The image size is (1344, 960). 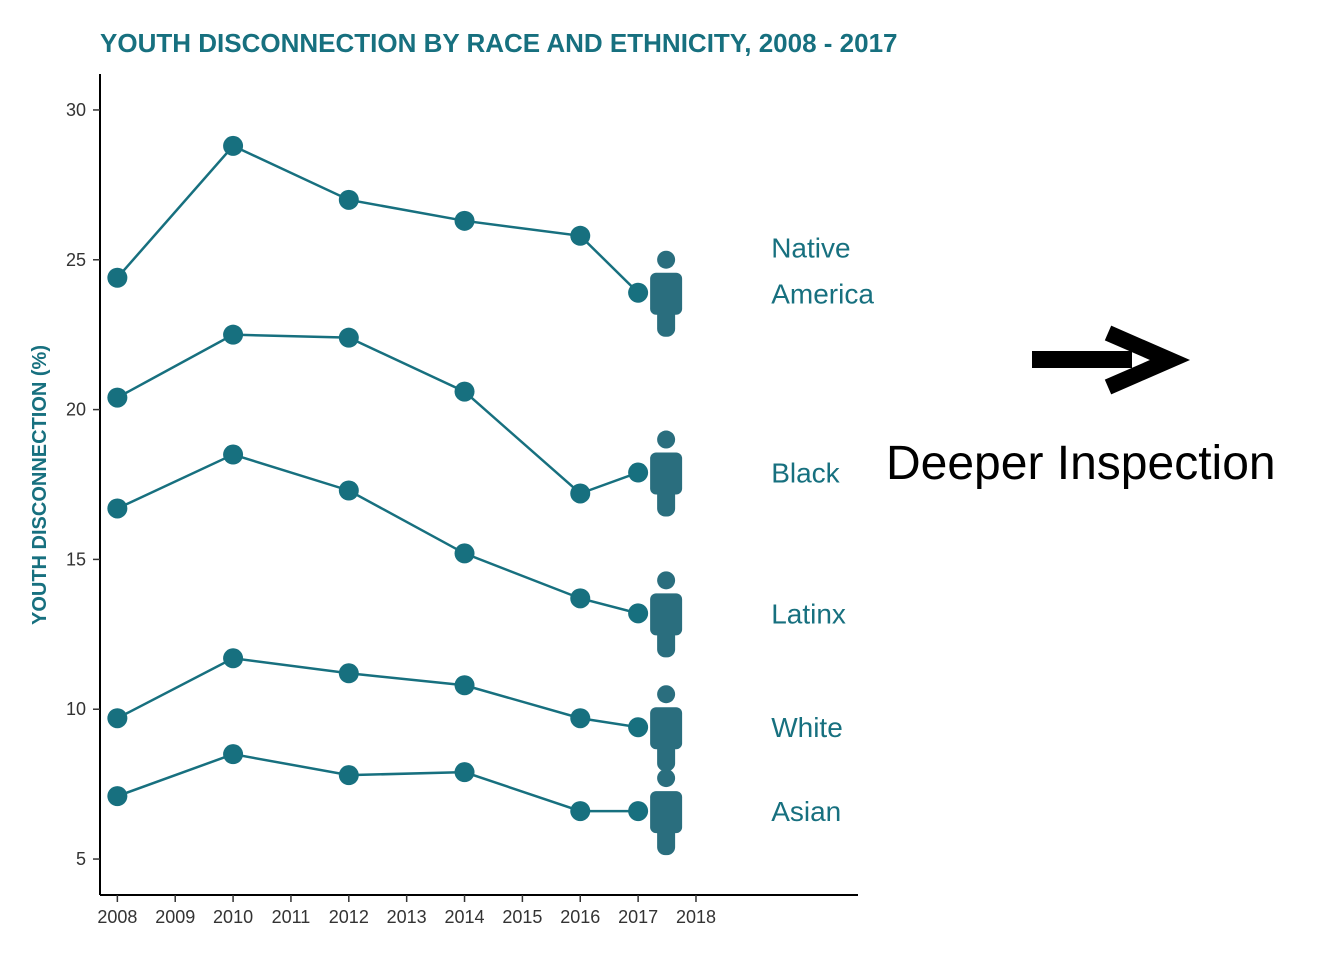 What do you see at coordinates (76, 709) in the screenshot?
I see `y-tick-label: 10` at bounding box center [76, 709].